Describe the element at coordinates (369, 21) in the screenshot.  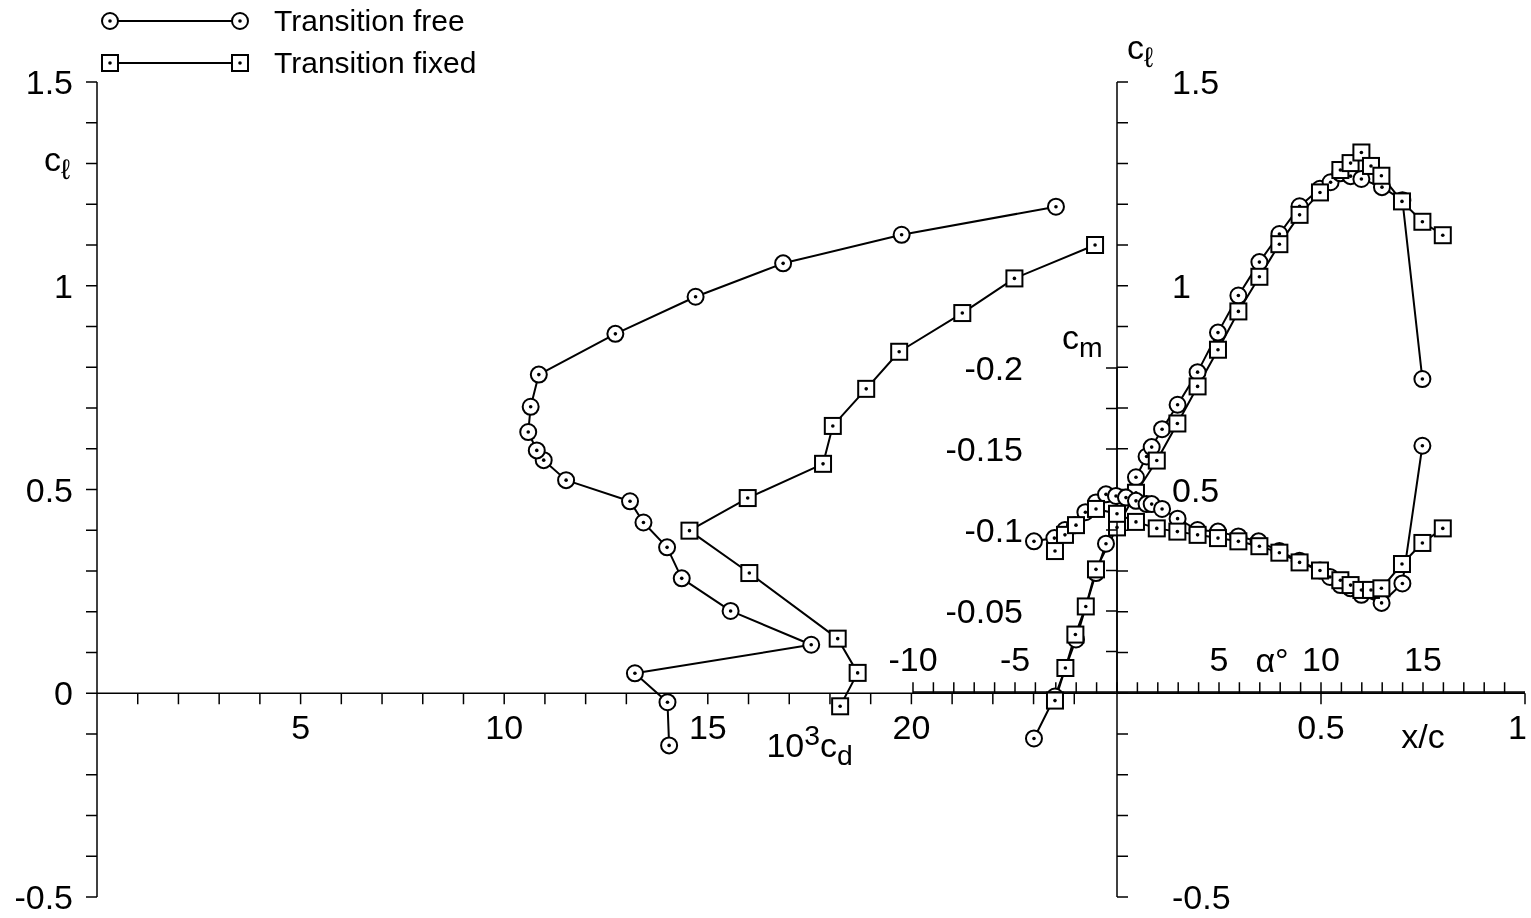
I see `legend-label: Transition free` at that location.